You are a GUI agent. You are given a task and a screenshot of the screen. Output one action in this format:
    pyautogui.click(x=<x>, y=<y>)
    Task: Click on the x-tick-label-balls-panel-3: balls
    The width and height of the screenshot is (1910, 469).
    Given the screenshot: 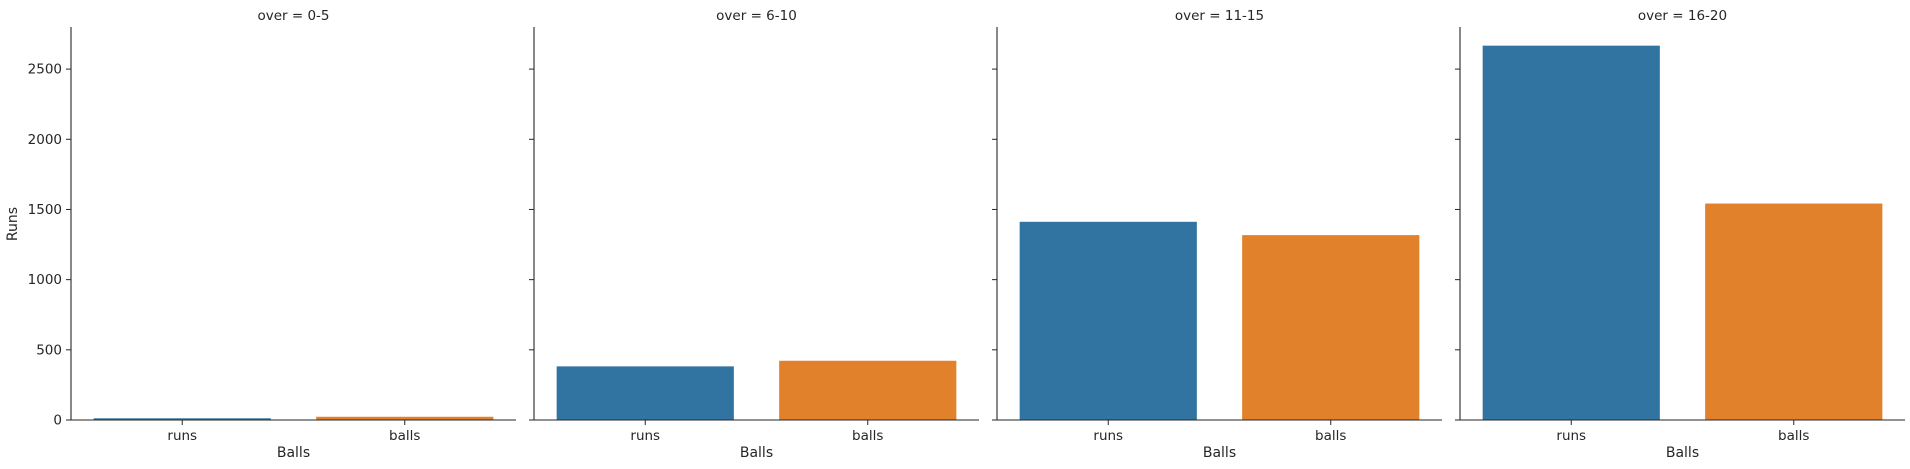 What is the action you would take?
    pyautogui.click(x=1330, y=436)
    